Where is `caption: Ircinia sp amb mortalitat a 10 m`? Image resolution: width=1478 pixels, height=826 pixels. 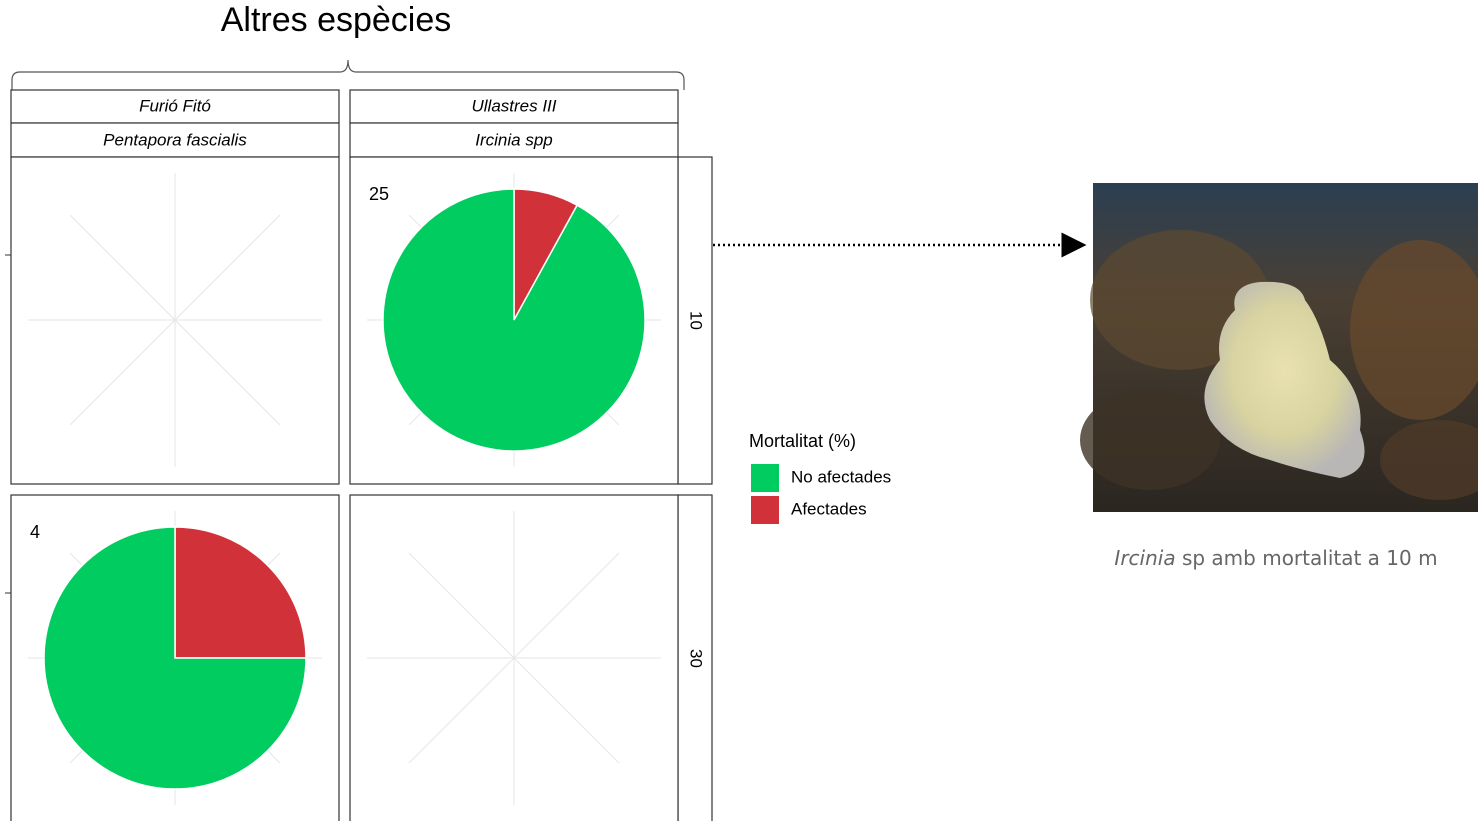
caption: Ircinia sp amb mortalitat a 10 m is located at coordinates (1275, 558).